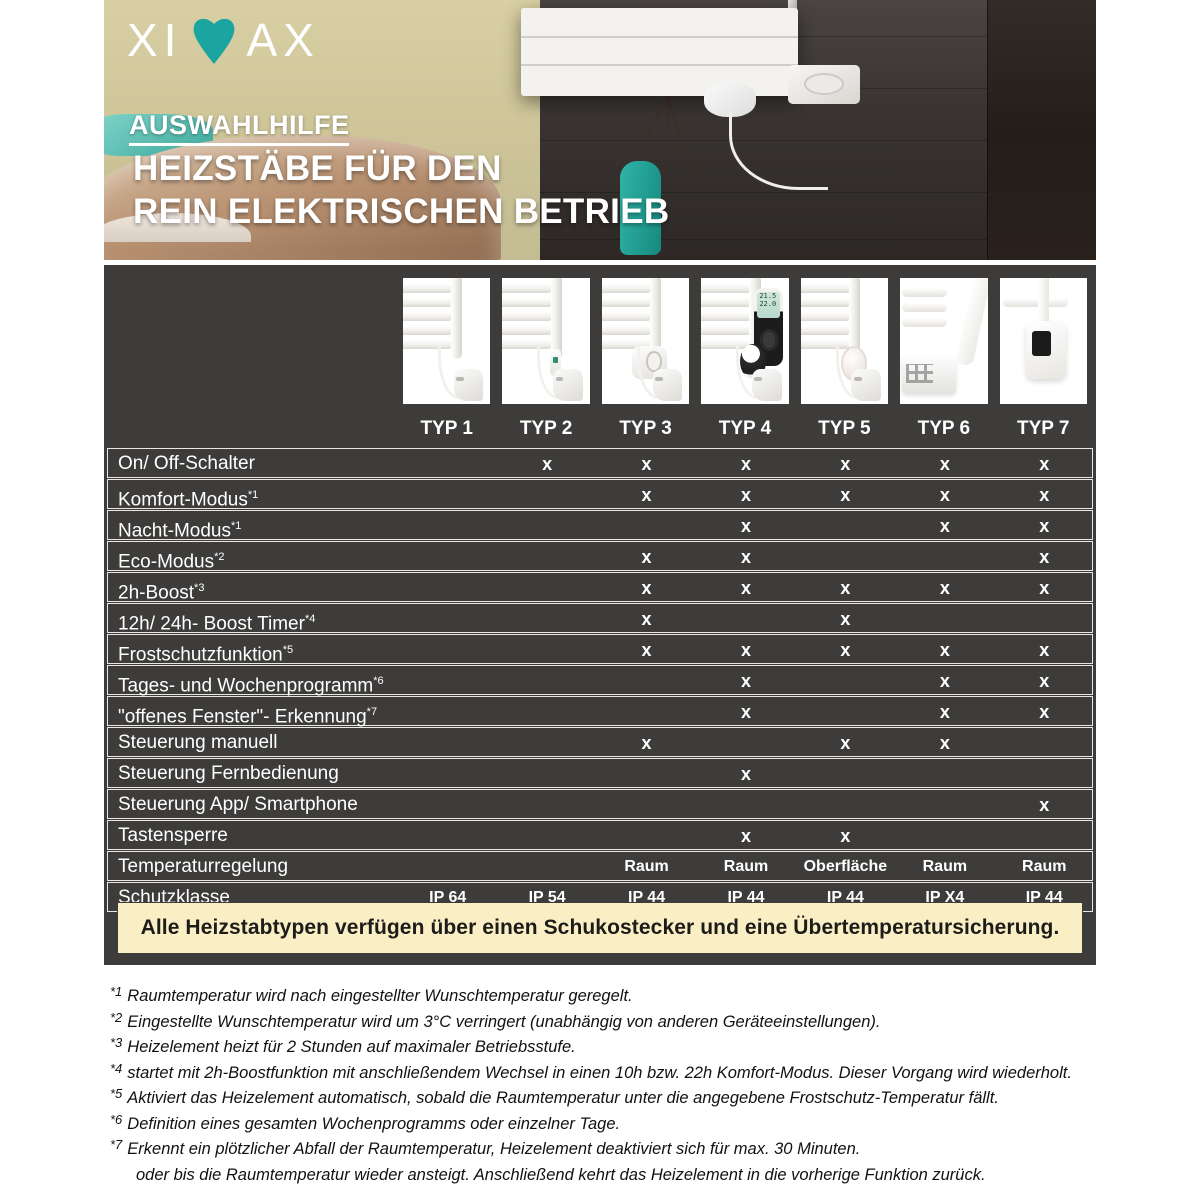  Describe the element at coordinates (944, 341) in the screenshot. I see `towel-rail-base-controller-thumbnail` at that location.